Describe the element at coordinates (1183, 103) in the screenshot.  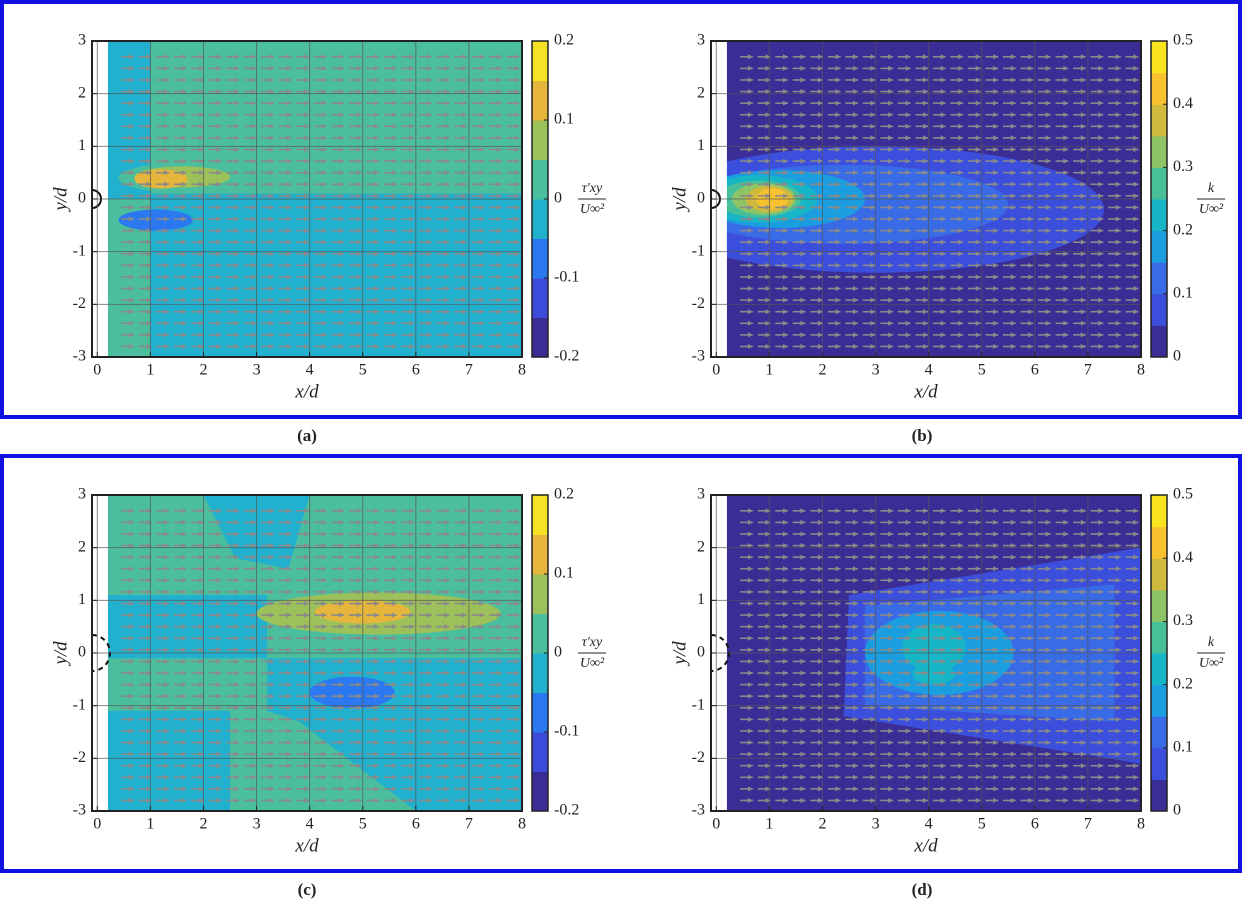
I see `colorbar-tick-label: 0.4` at that location.